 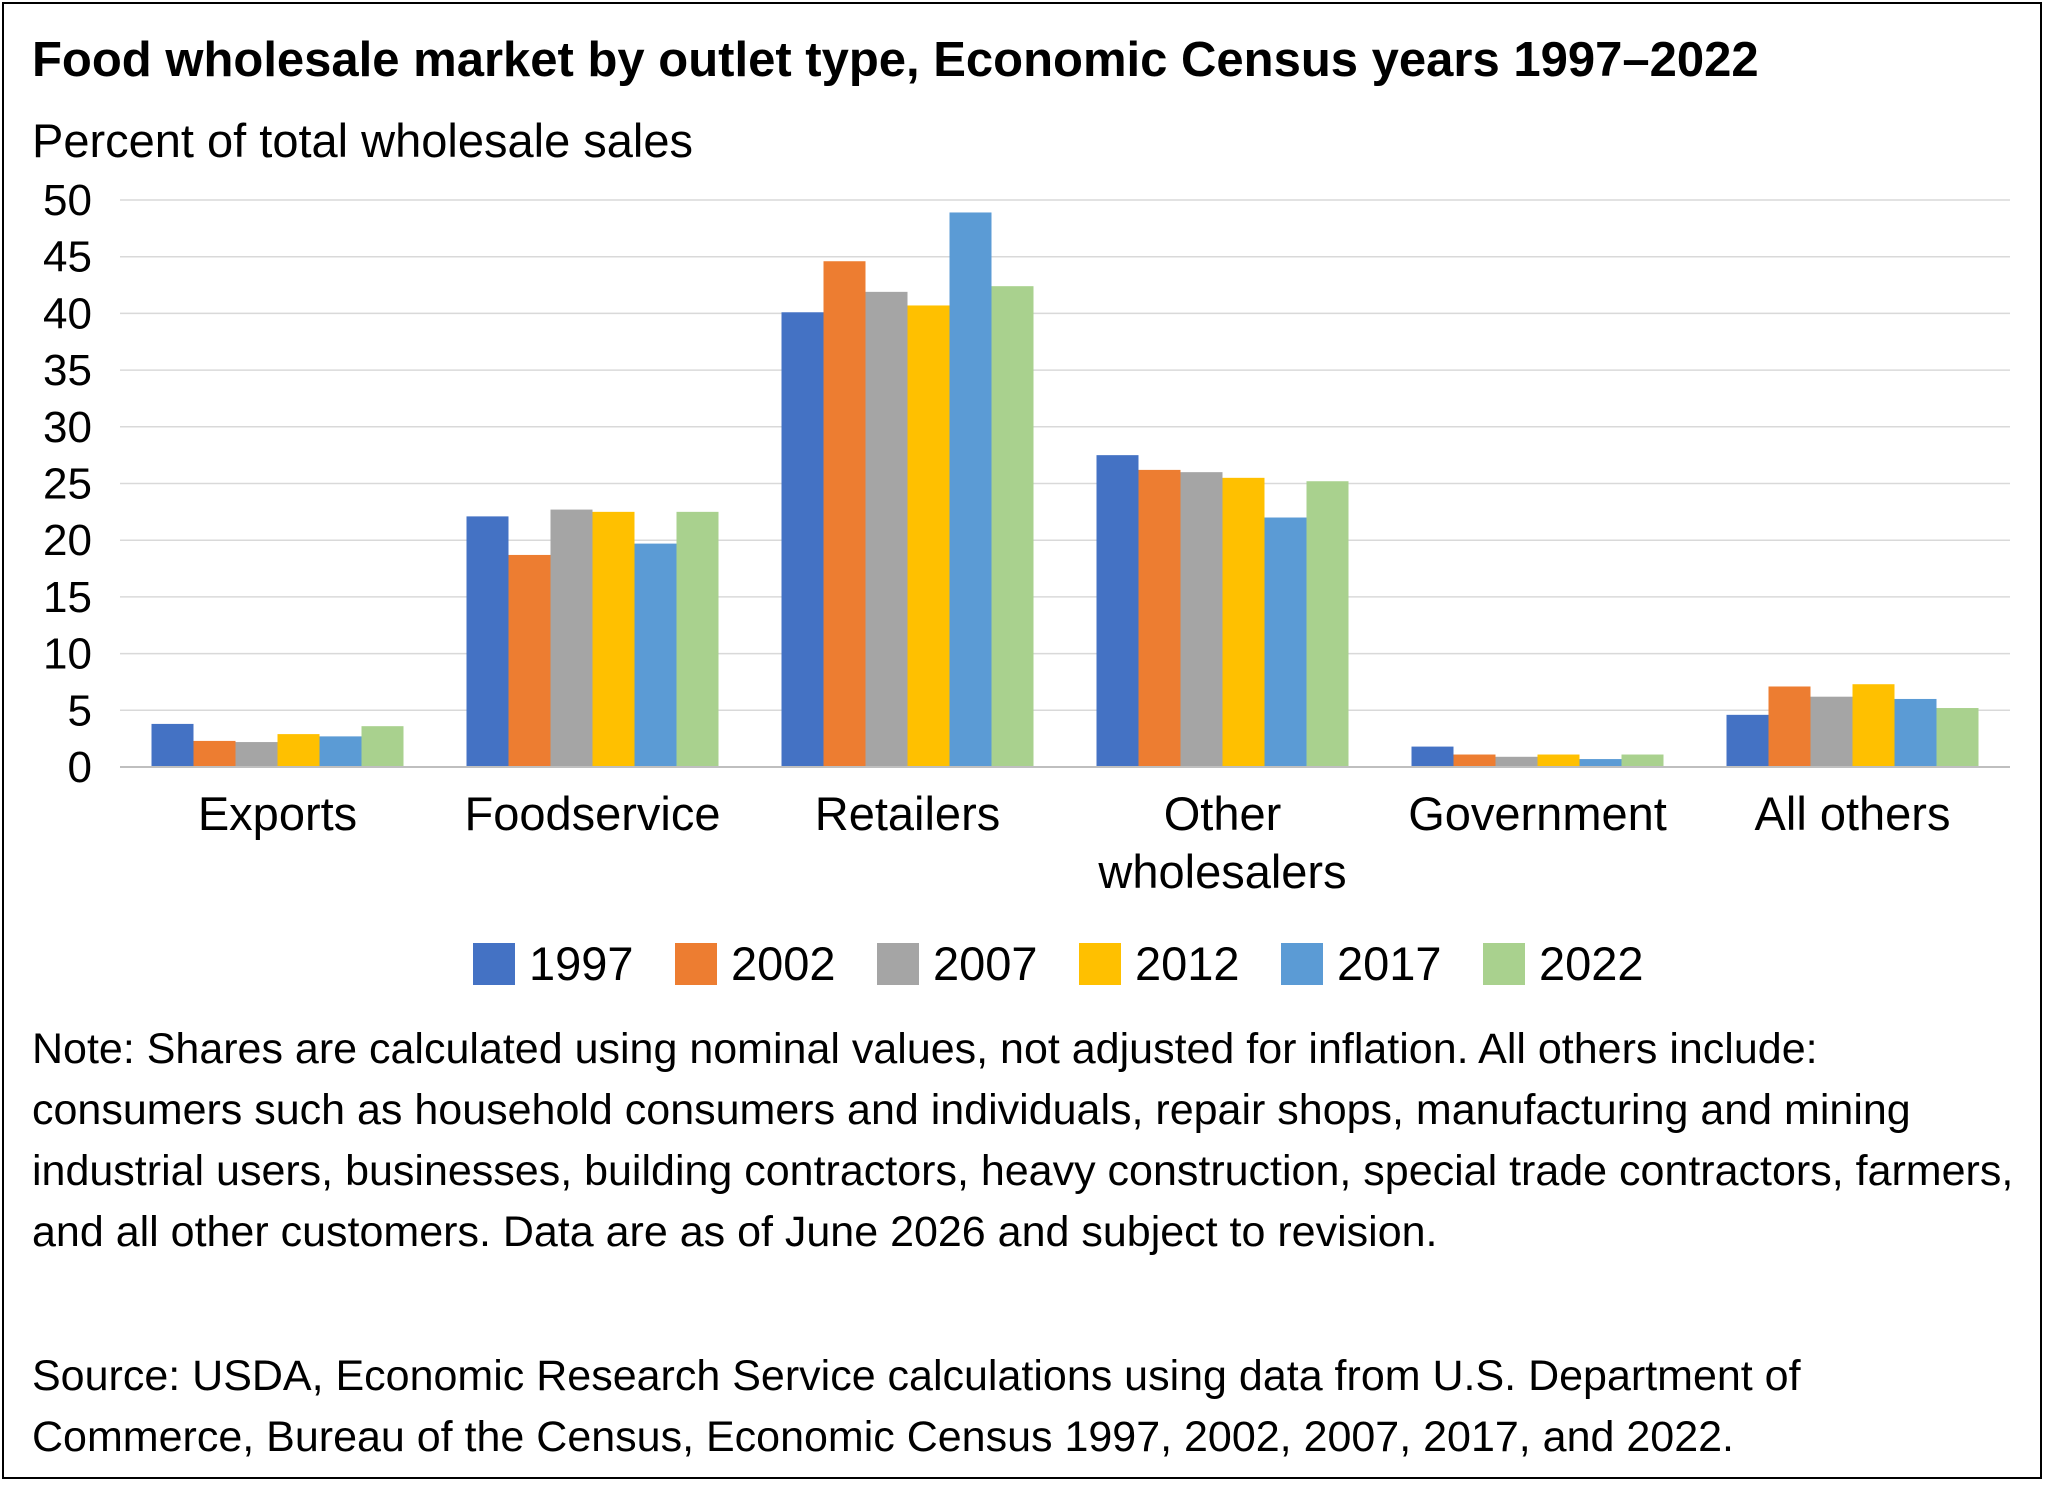 I want to click on legend: 1997 2002 2007 2012 2017 2022, so click(x=1058, y=963).